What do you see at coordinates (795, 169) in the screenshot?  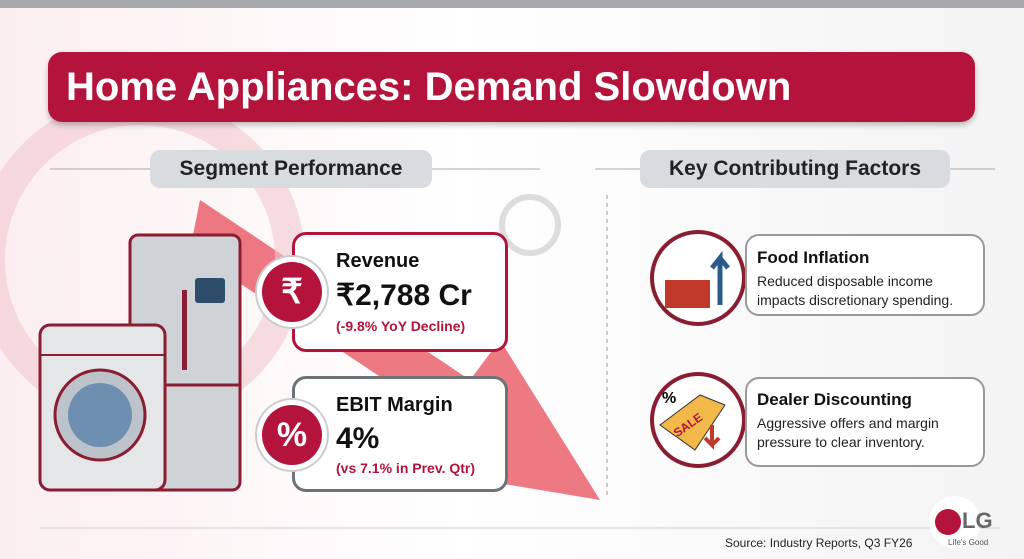 I see `section-heading: Key Contributing Factors` at bounding box center [795, 169].